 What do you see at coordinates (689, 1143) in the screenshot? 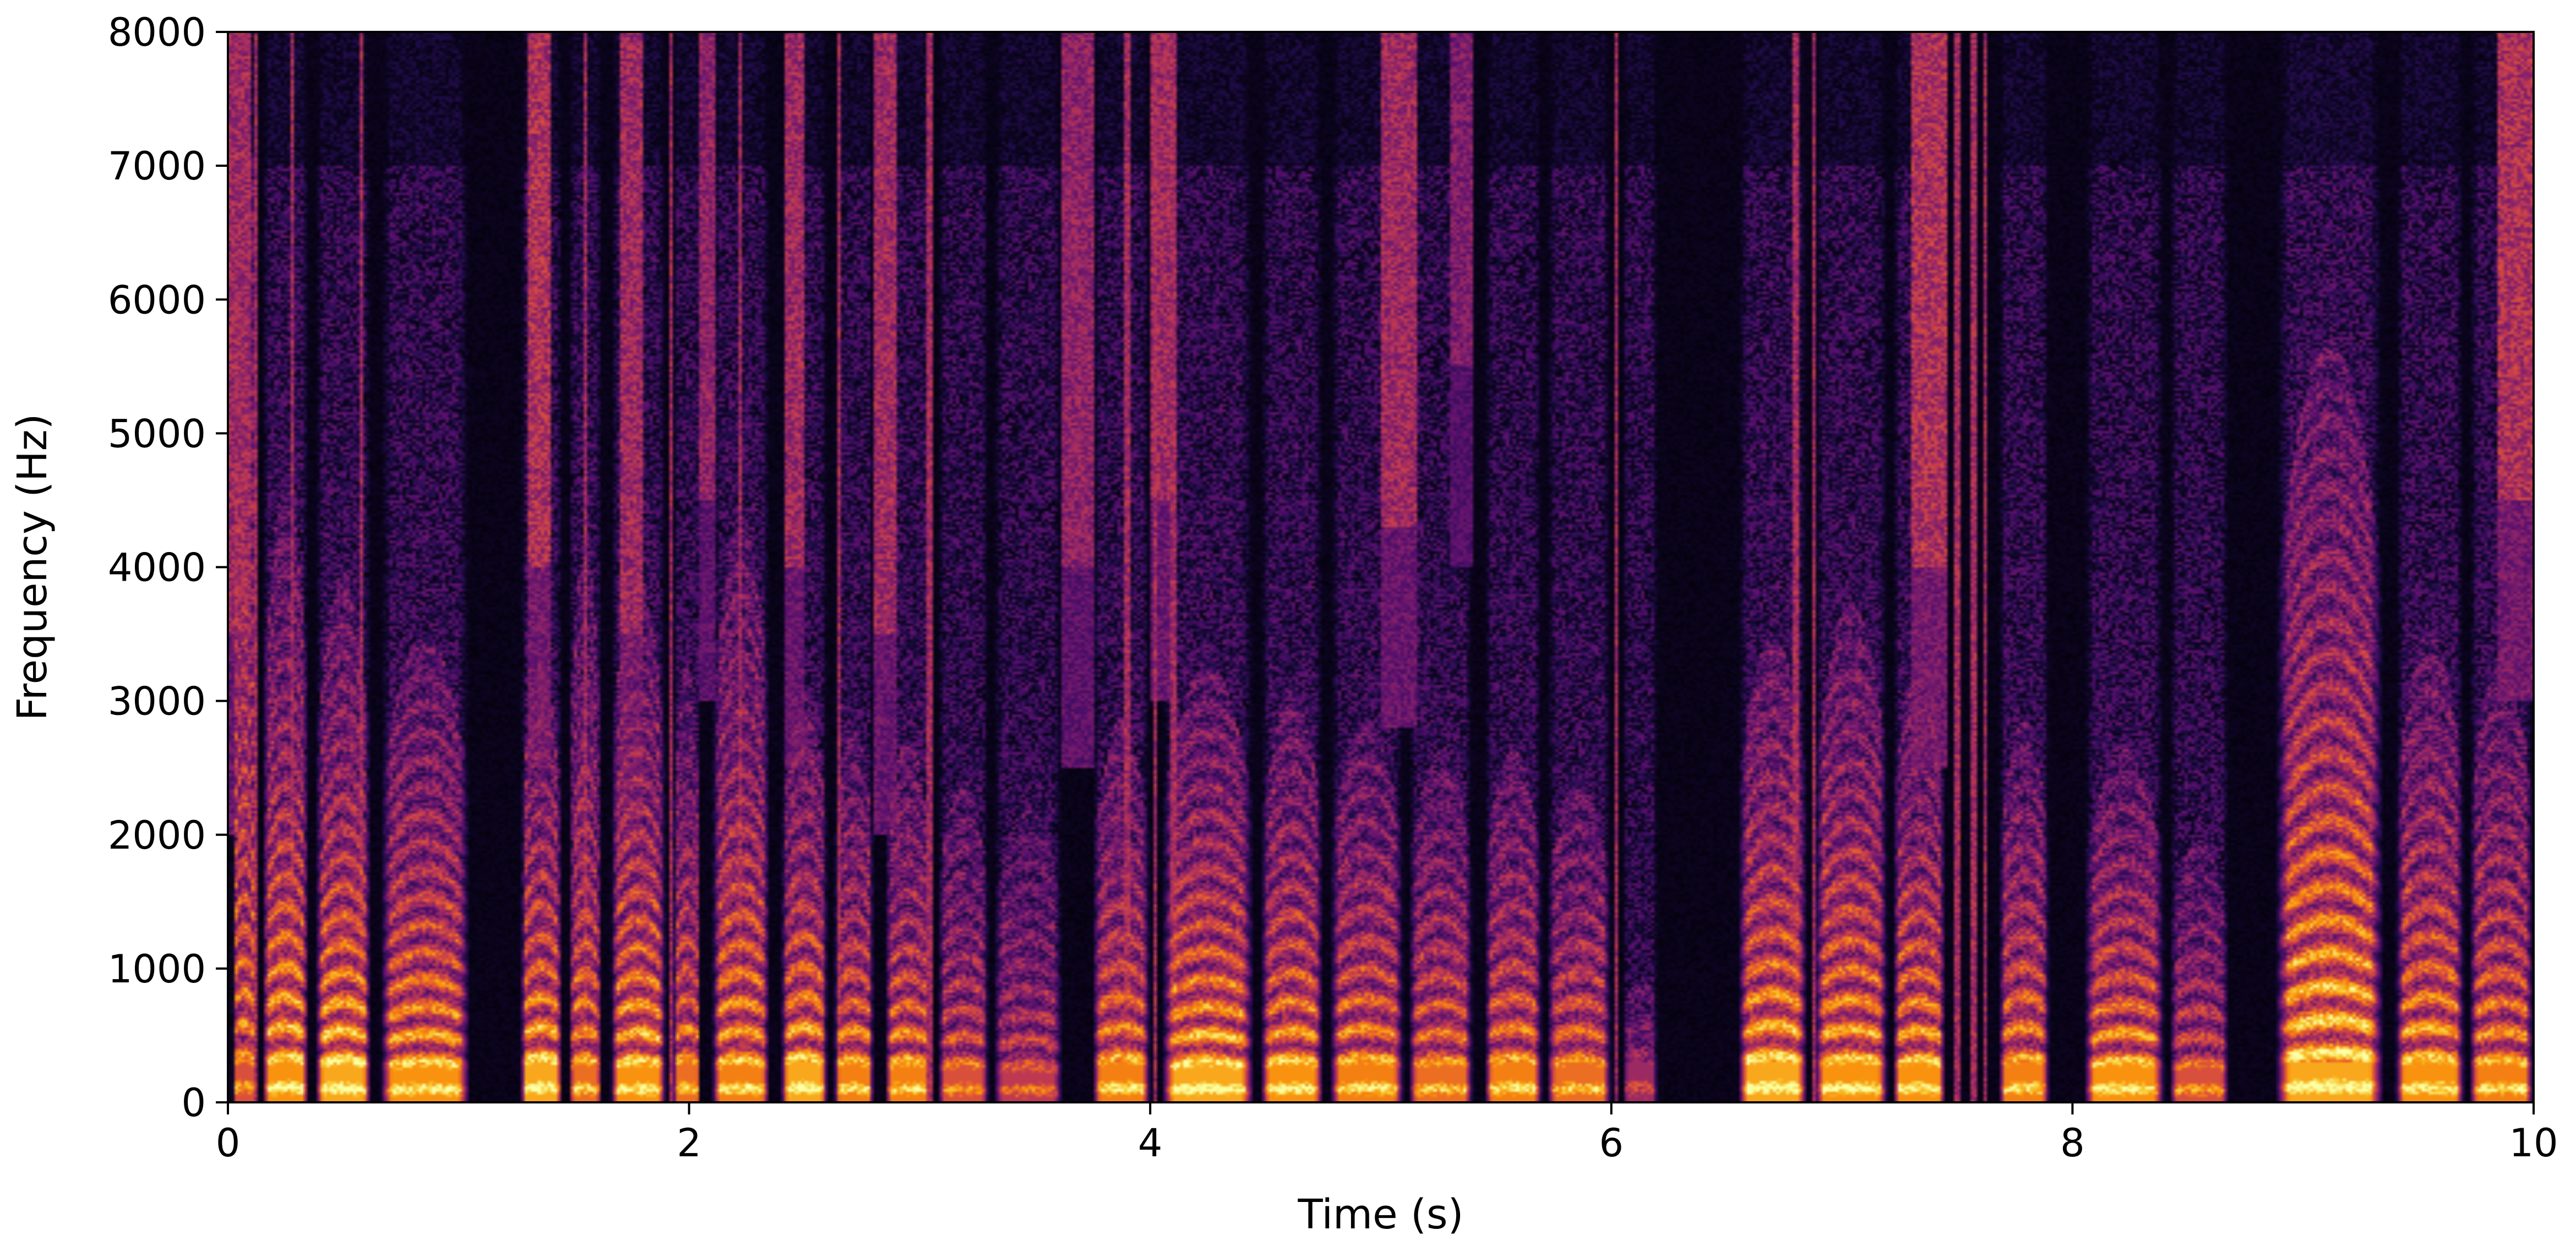
I see `x-tick-label: 2` at bounding box center [689, 1143].